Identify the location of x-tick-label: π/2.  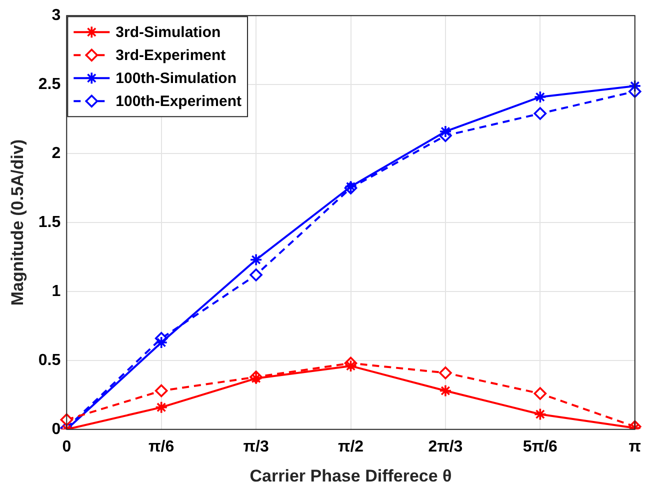
(351, 447).